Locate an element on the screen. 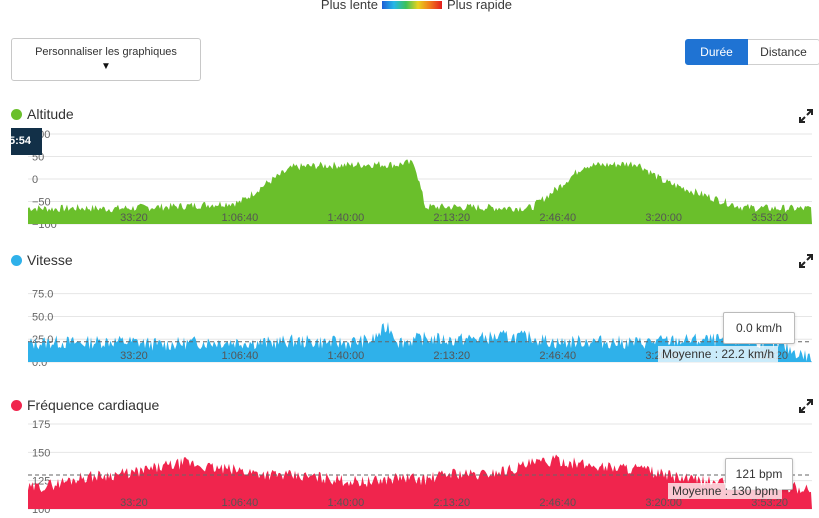 The width and height of the screenshot is (819, 518). heart-rate-average-label: Moyenne : 130 bpm is located at coordinates (725, 491).